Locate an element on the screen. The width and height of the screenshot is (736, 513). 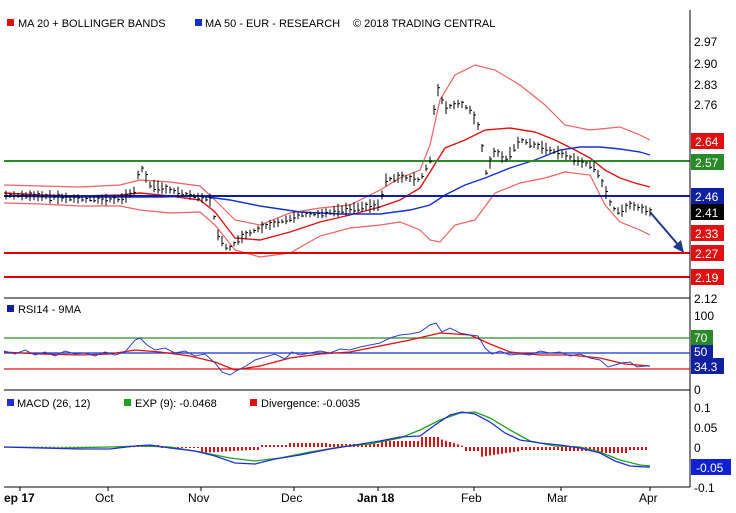
macd-y-tick: -0.1 is located at coordinates (704, 488).